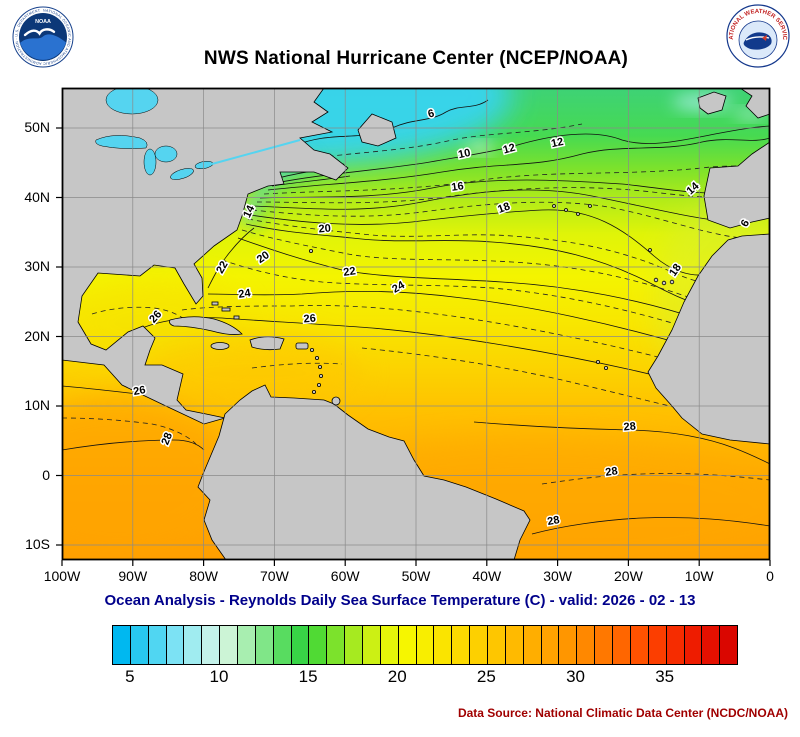 Image resolution: width=800 pixels, height=737 pixels. I want to click on iberia-landmass, so click(736, 185).